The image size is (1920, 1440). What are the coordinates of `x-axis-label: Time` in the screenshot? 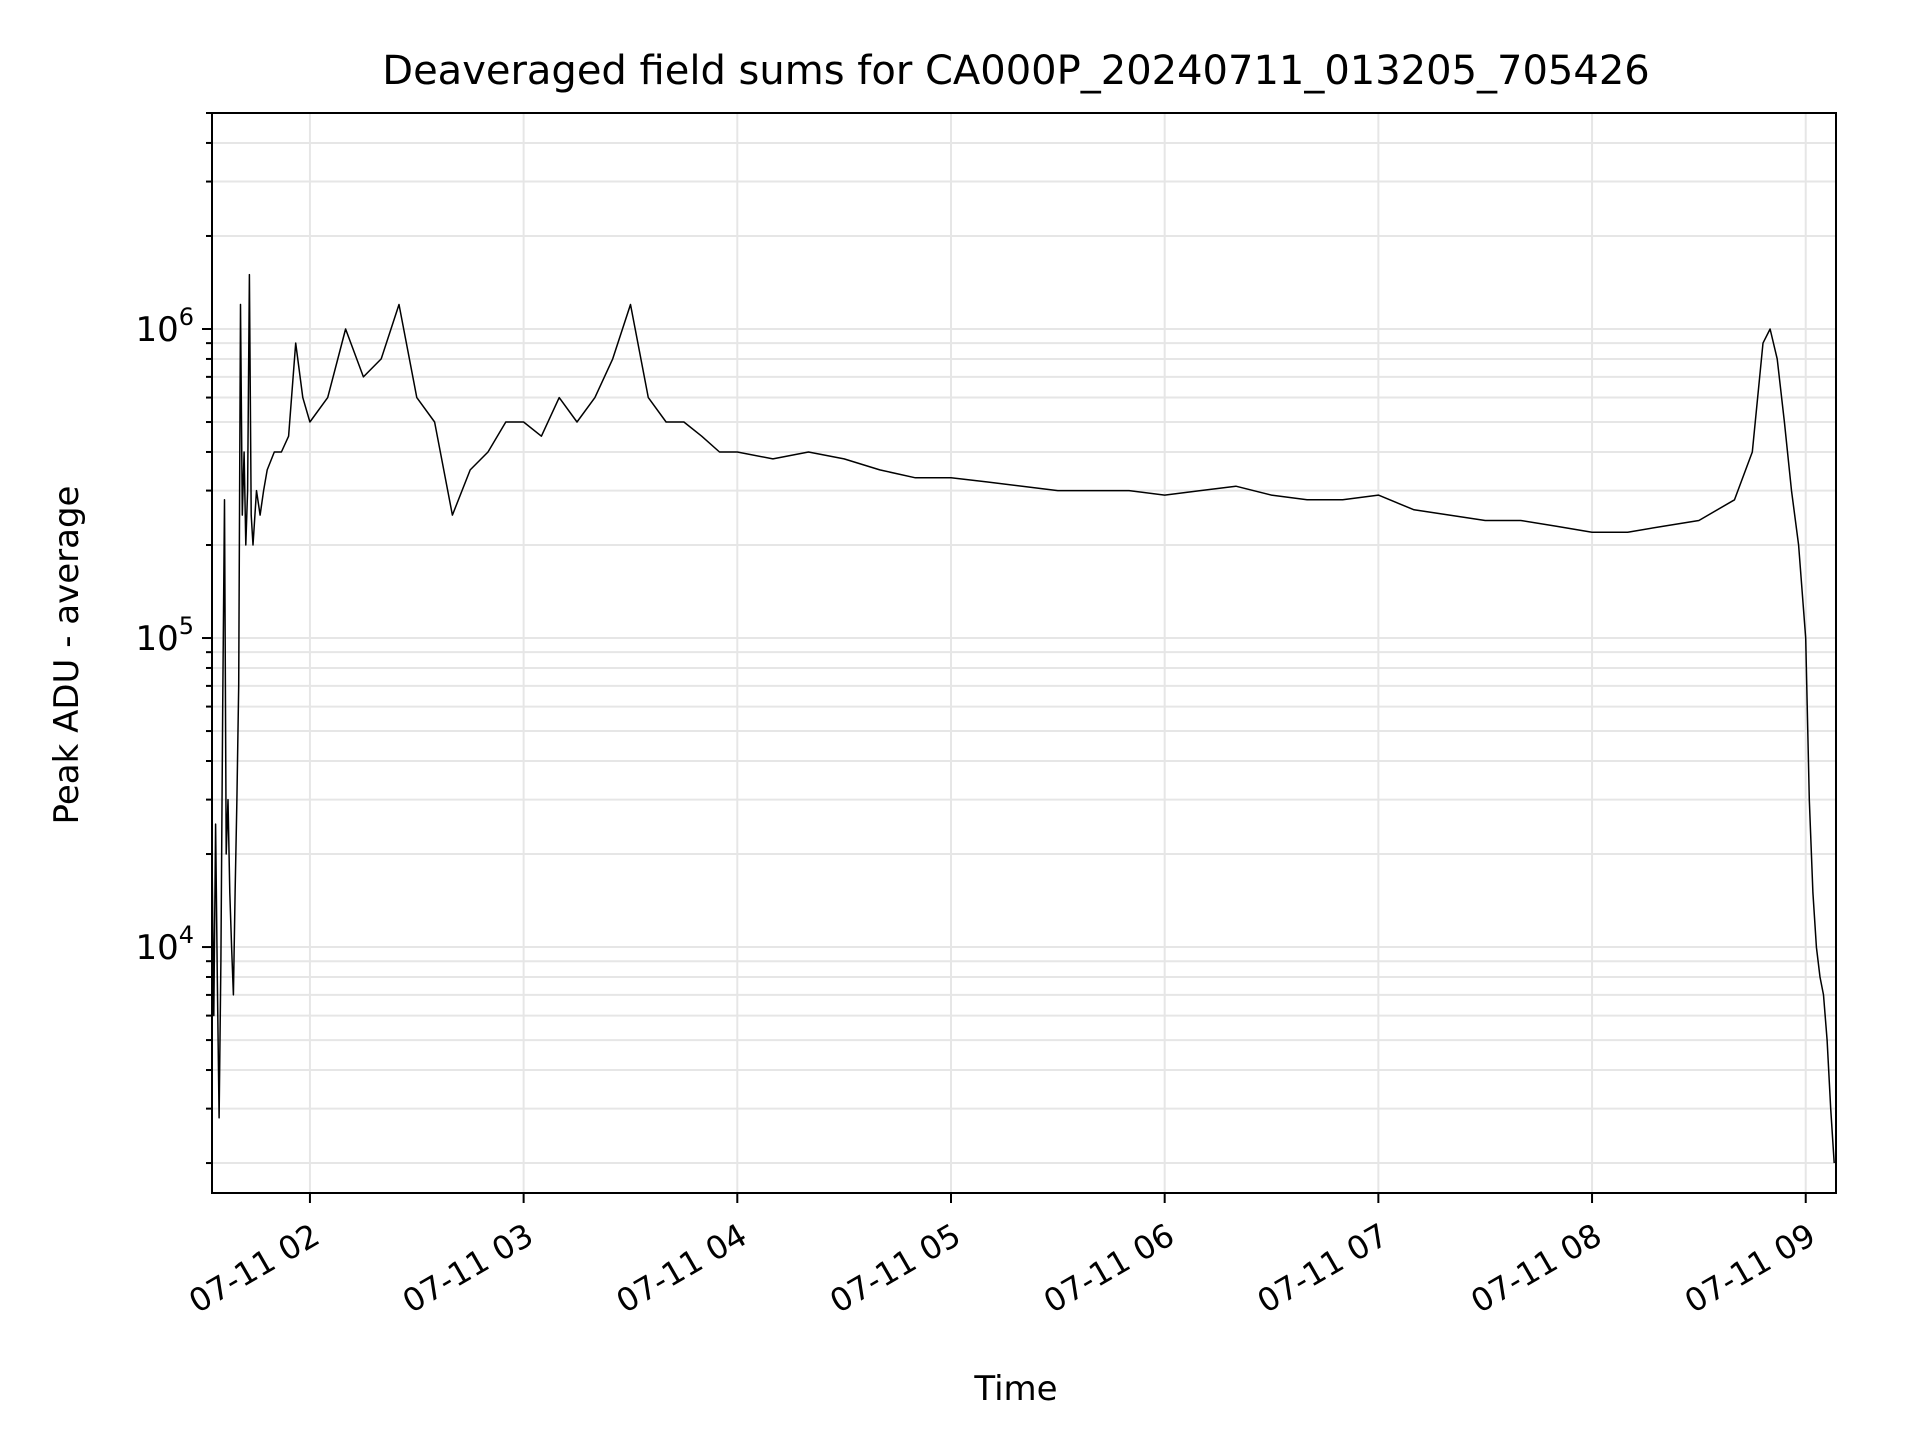 It's located at (1015, 1389).